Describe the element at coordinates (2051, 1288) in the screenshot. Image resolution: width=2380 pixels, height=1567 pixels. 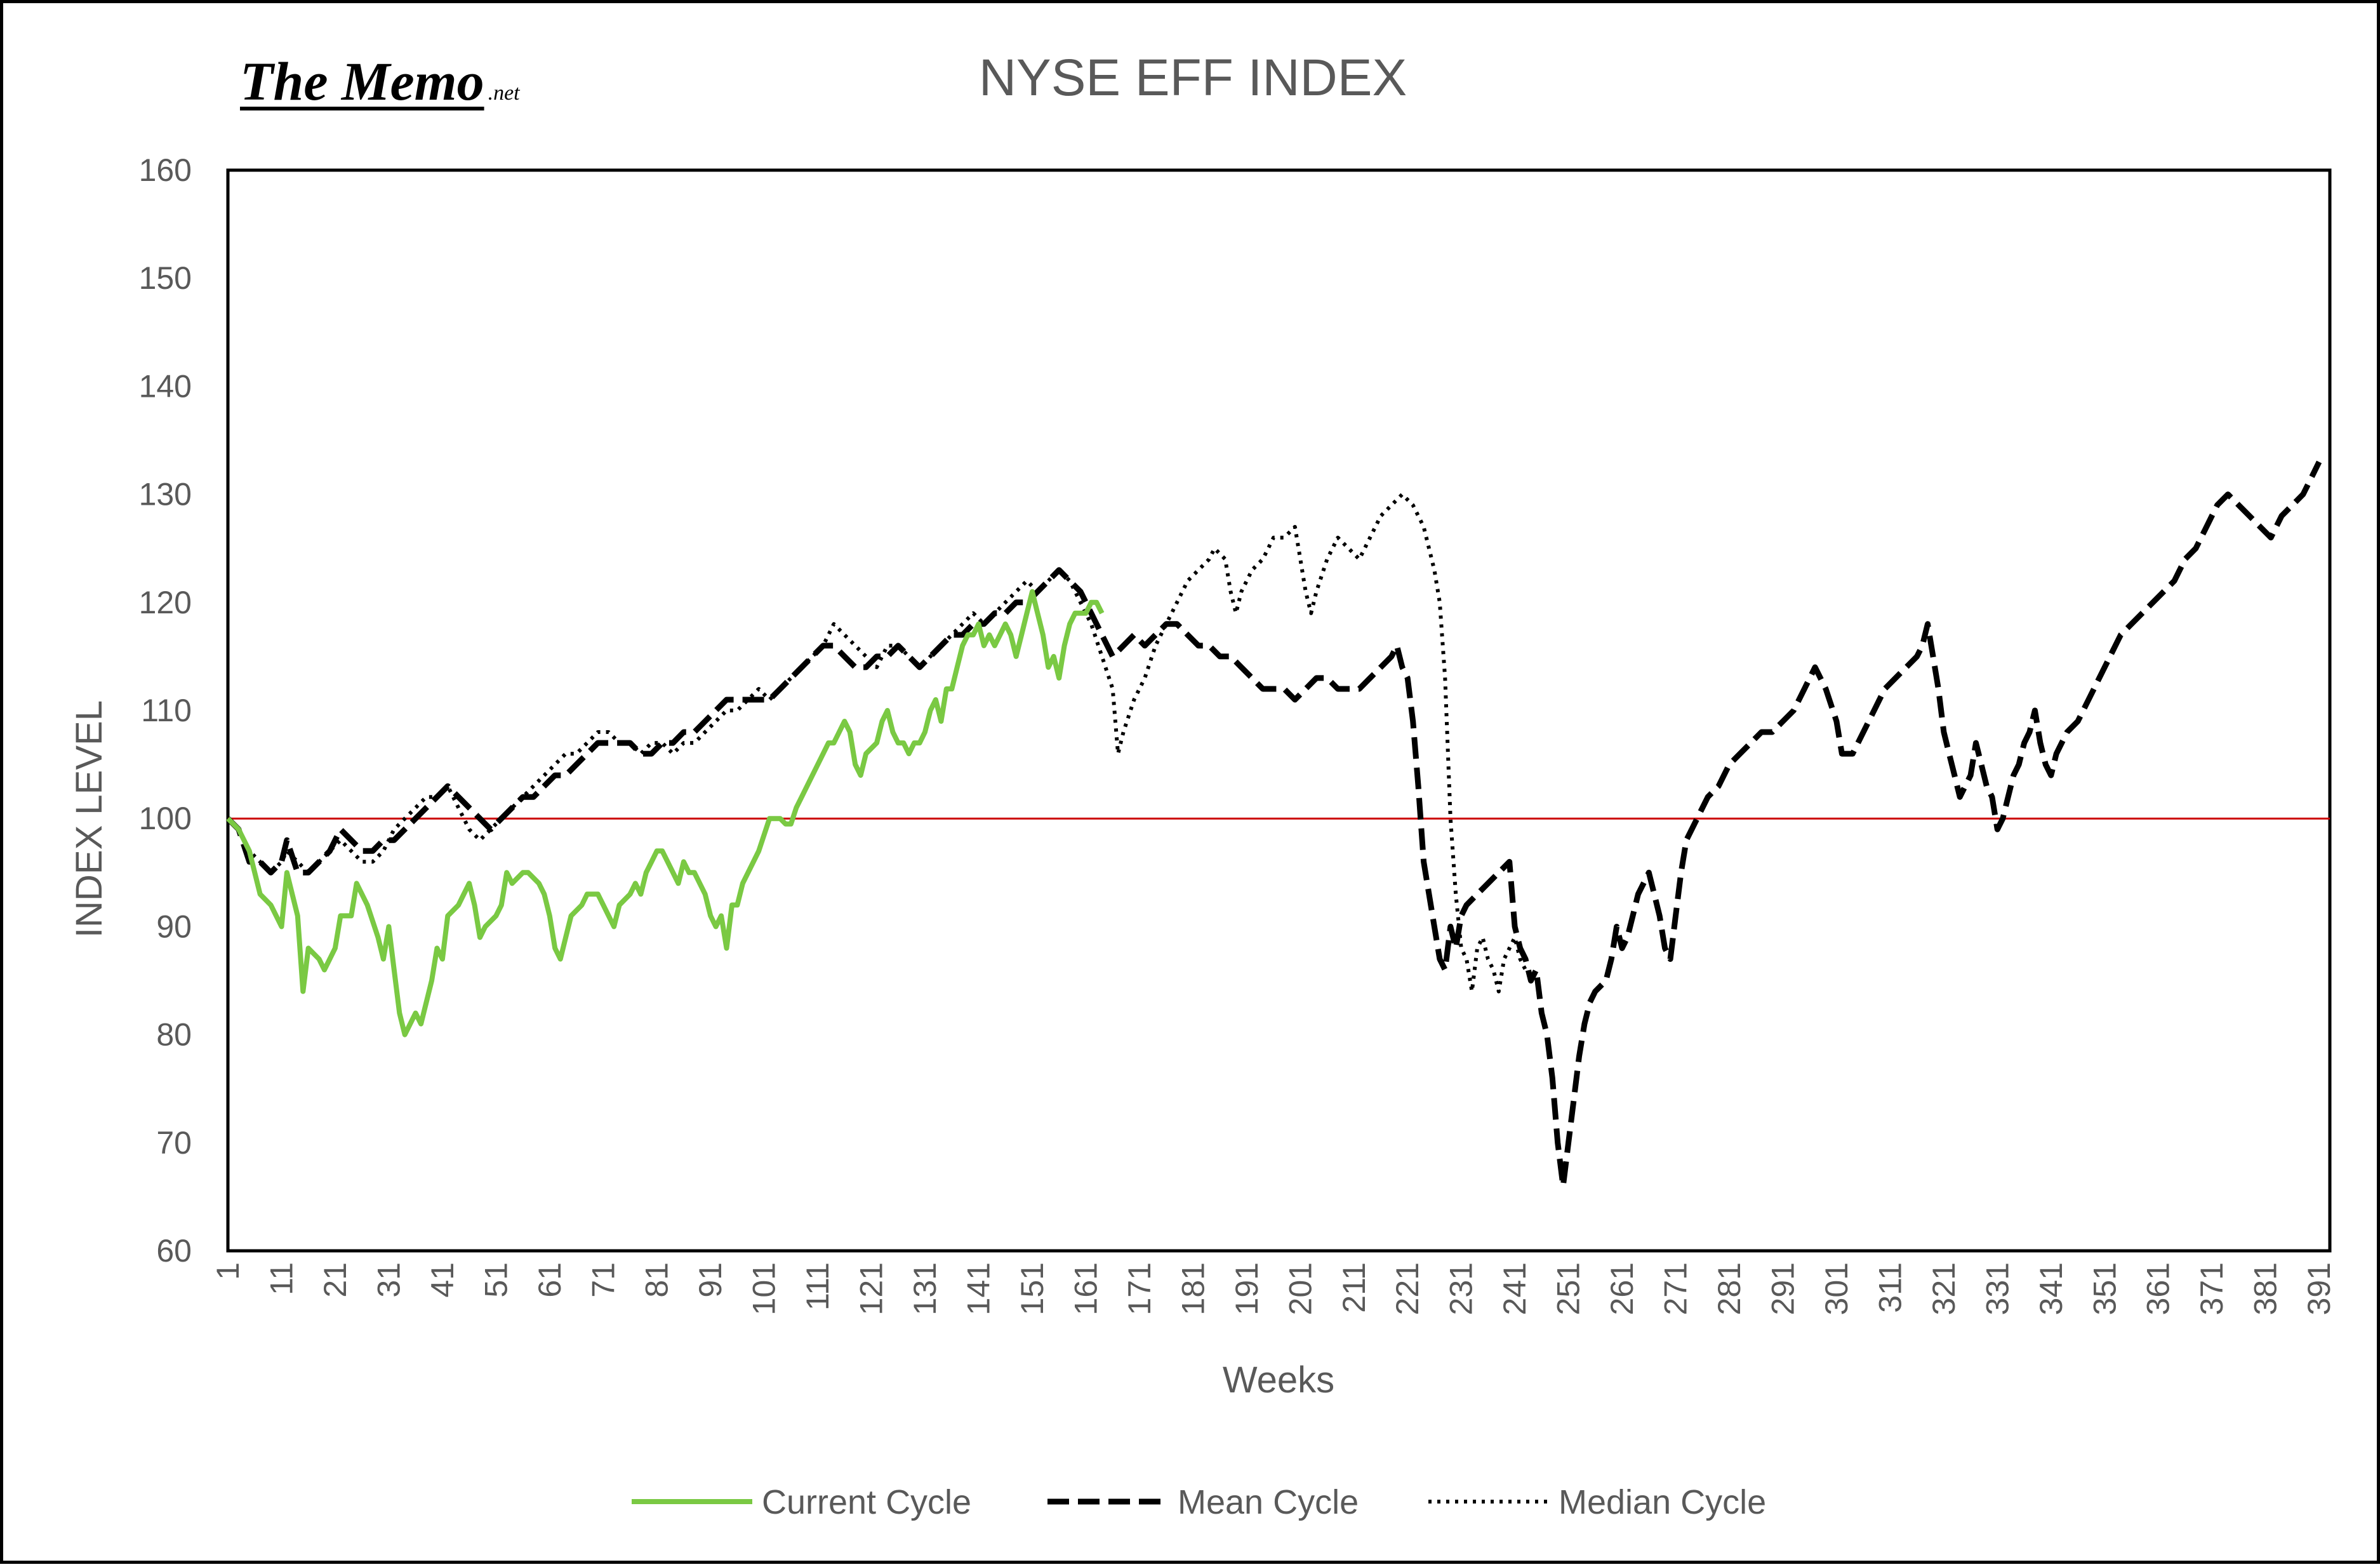
I see `x-tick-label: 341` at that location.